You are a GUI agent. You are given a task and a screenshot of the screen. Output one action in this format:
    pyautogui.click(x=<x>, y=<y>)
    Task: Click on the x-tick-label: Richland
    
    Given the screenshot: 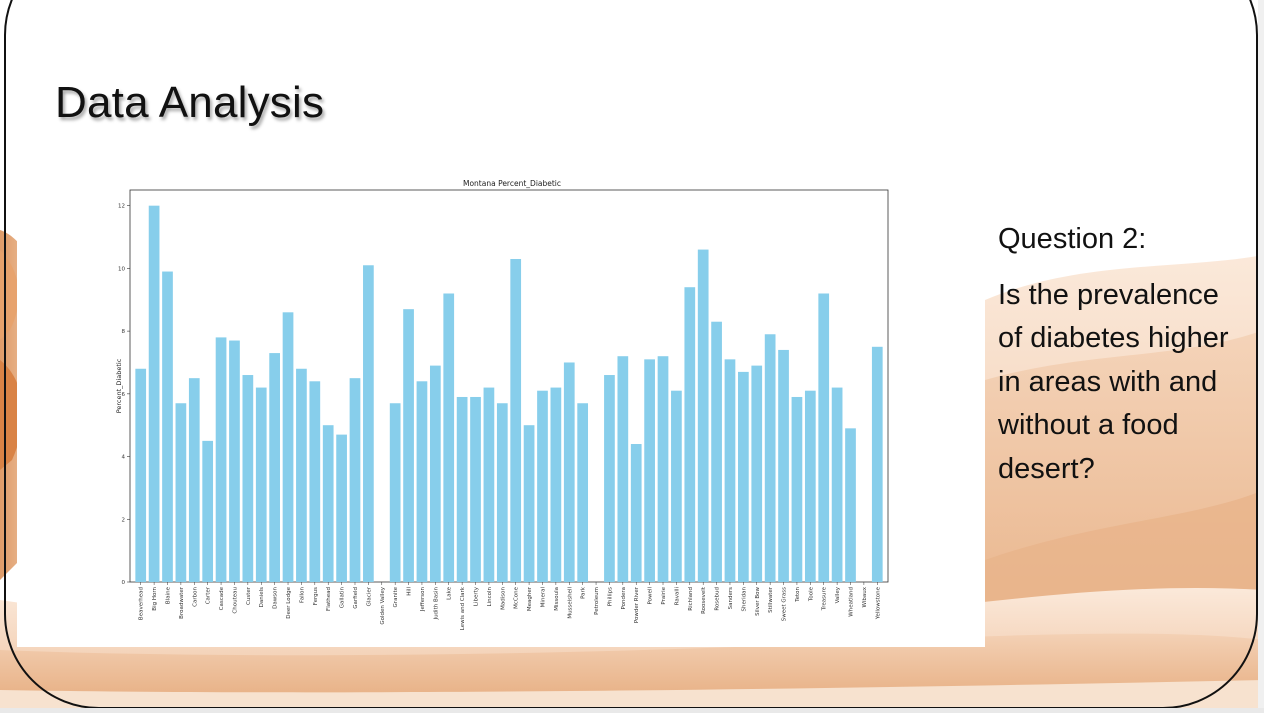 What is the action you would take?
    pyautogui.click(x=691, y=599)
    